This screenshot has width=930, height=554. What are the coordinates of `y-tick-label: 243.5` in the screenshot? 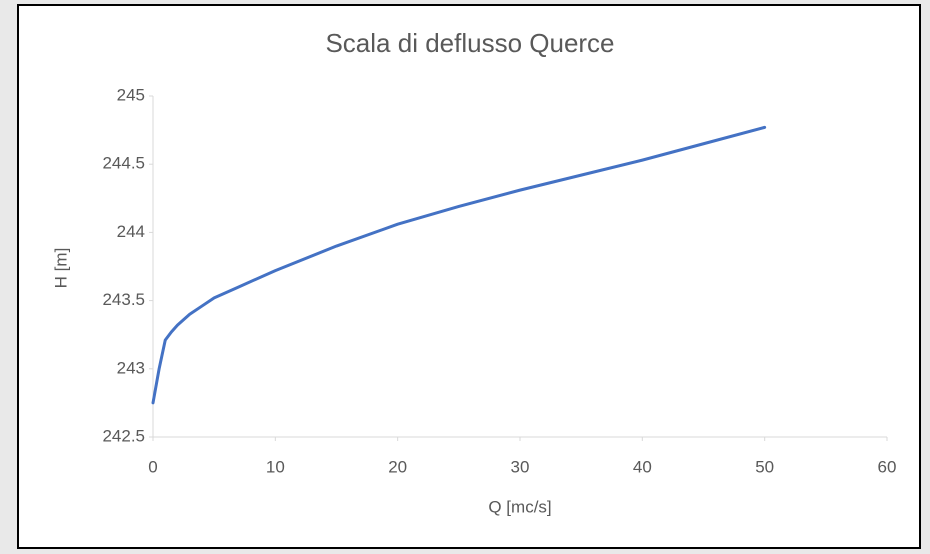 It's located at (123, 299).